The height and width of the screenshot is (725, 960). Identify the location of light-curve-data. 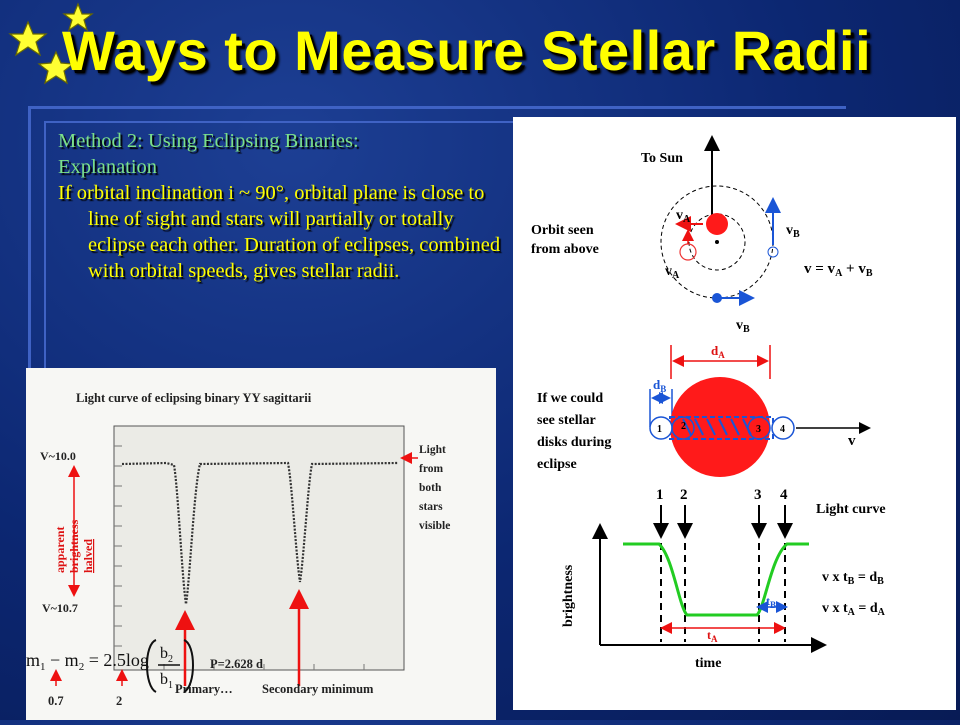
(260, 533).